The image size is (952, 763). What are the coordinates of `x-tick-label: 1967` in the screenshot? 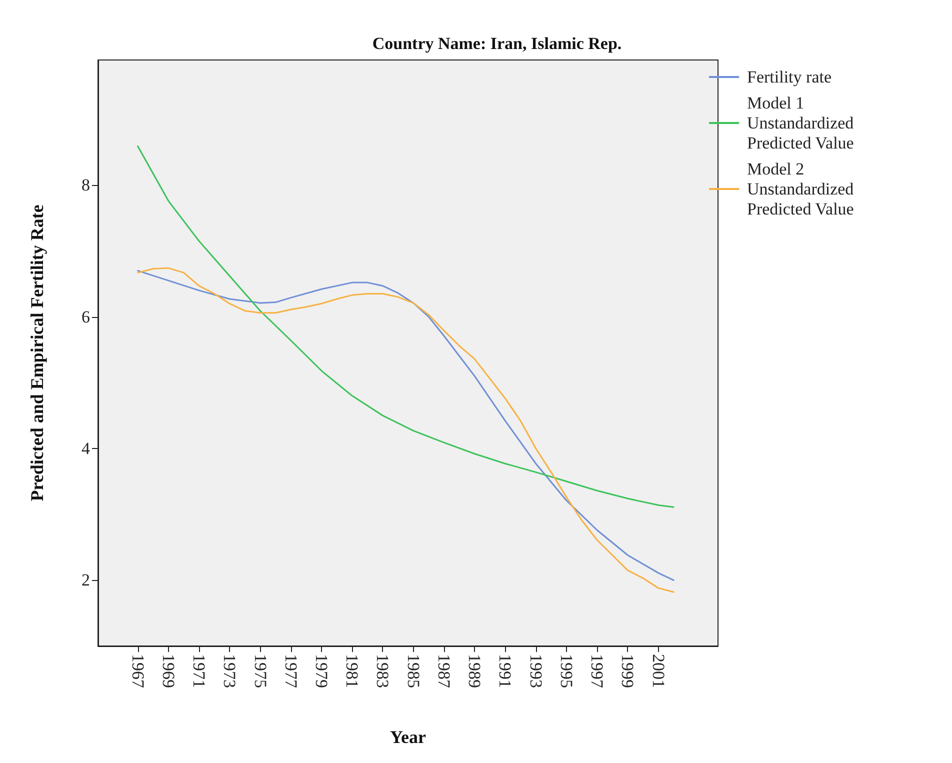 It's located at (138, 671).